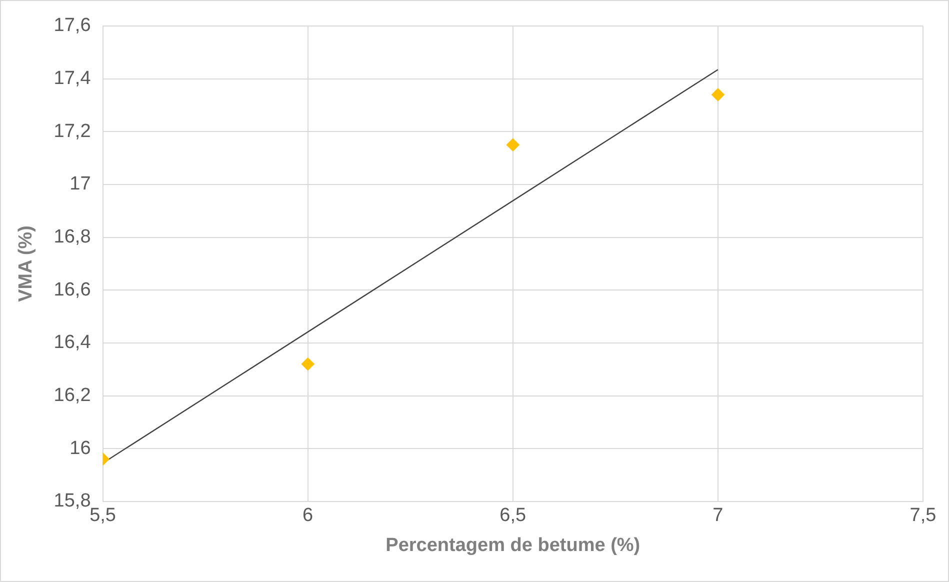 Image resolution: width=949 pixels, height=582 pixels. Describe the element at coordinates (72, 501) in the screenshot. I see `y-tick-label: 15,8` at that location.